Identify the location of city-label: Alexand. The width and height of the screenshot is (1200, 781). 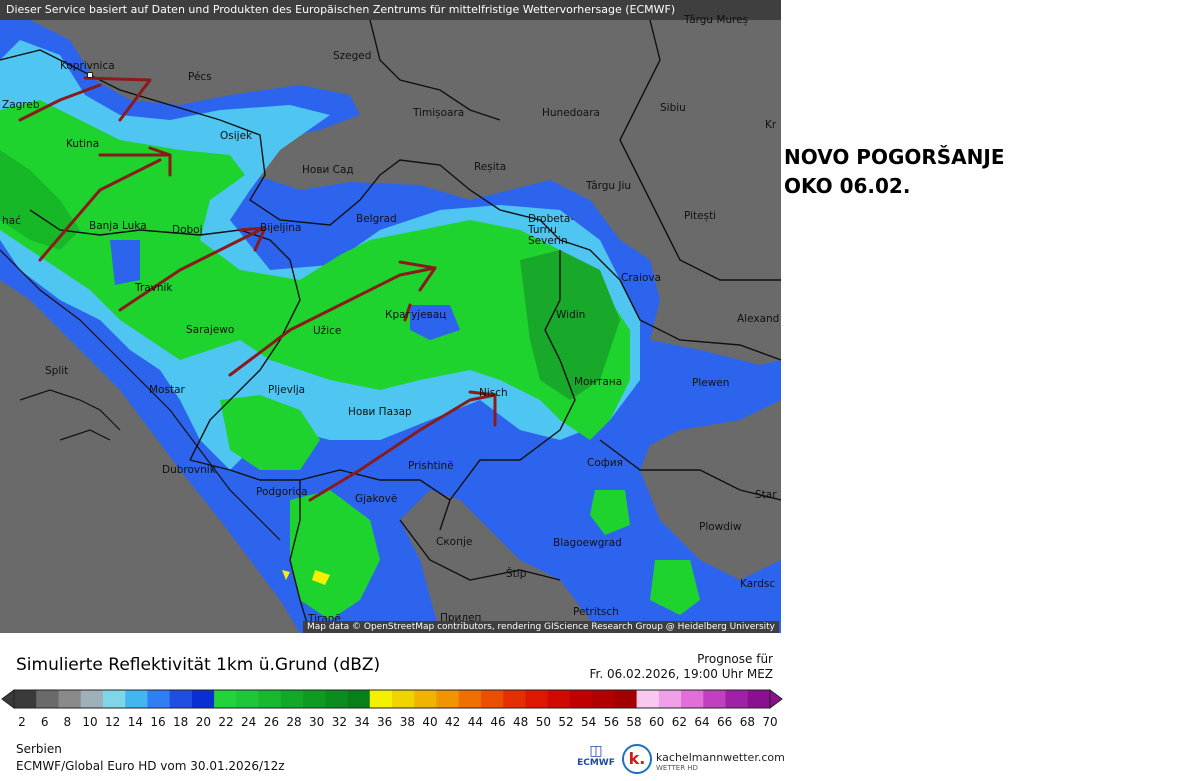
(758, 319).